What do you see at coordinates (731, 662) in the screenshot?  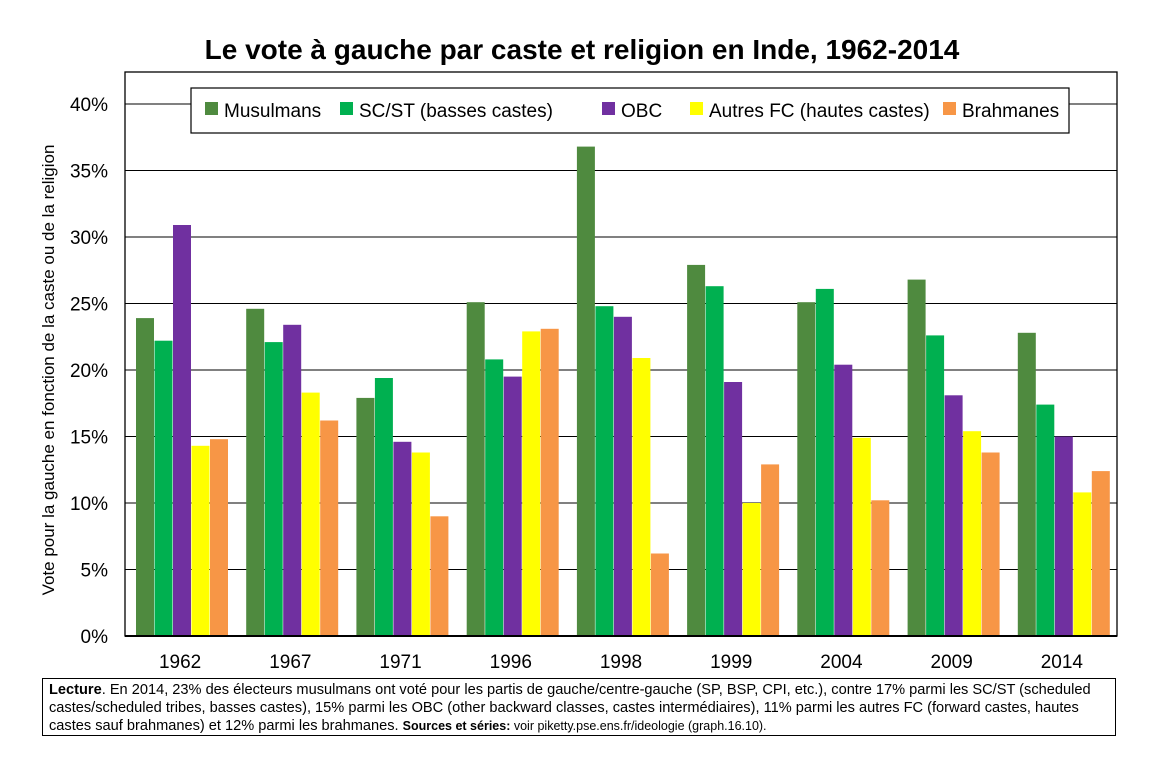 I see `x-tick-label: 1999` at bounding box center [731, 662].